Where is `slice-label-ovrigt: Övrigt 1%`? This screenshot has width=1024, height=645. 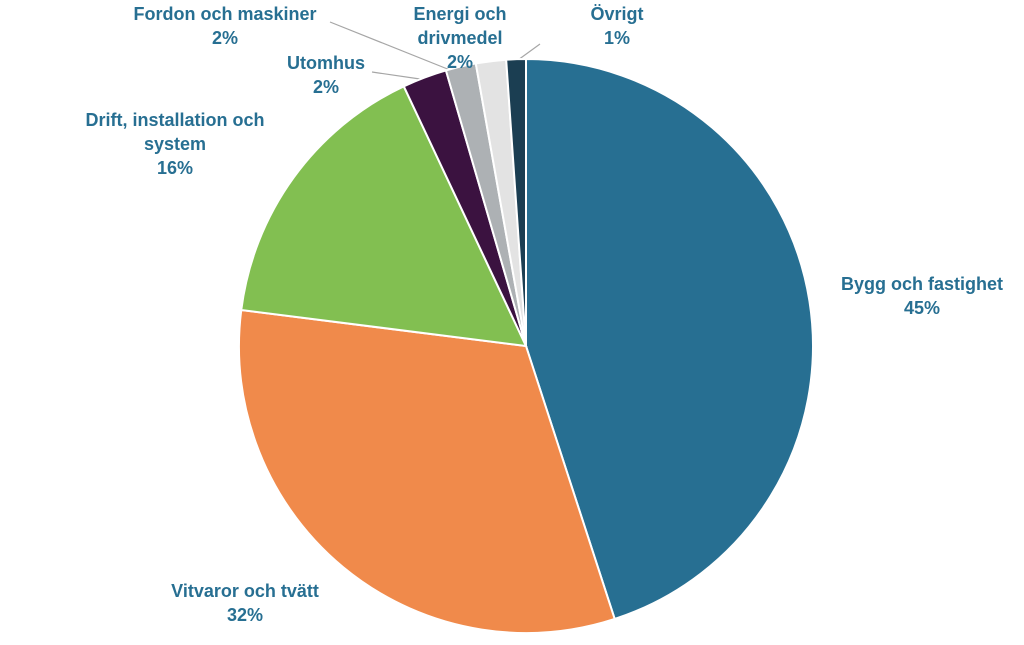
slice-label-ovrigt: Övrigt 1% is located at coordinates (616, 26).